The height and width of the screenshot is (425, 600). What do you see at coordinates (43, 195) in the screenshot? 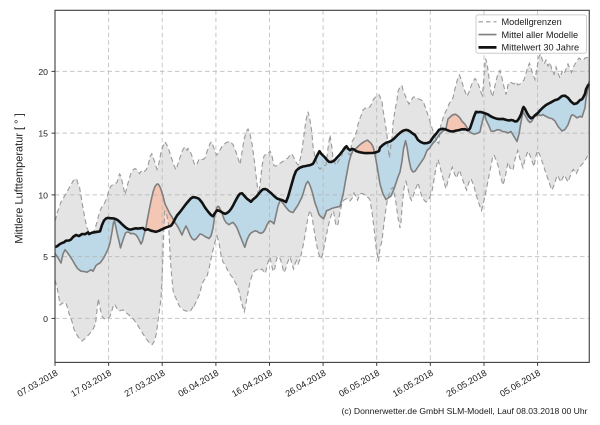
I see `svg-text: 10` at bounding box center [43, 195].